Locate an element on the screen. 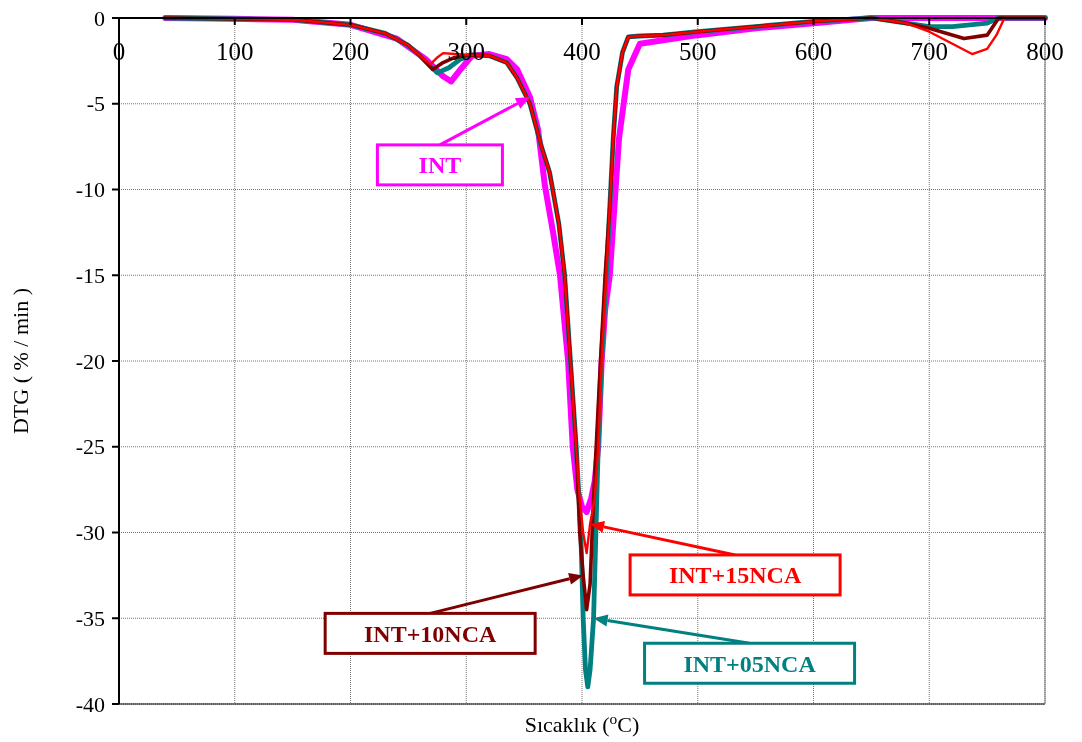  y-axis-title: DTG ( % / min ) is located at coordinates (20, 361).